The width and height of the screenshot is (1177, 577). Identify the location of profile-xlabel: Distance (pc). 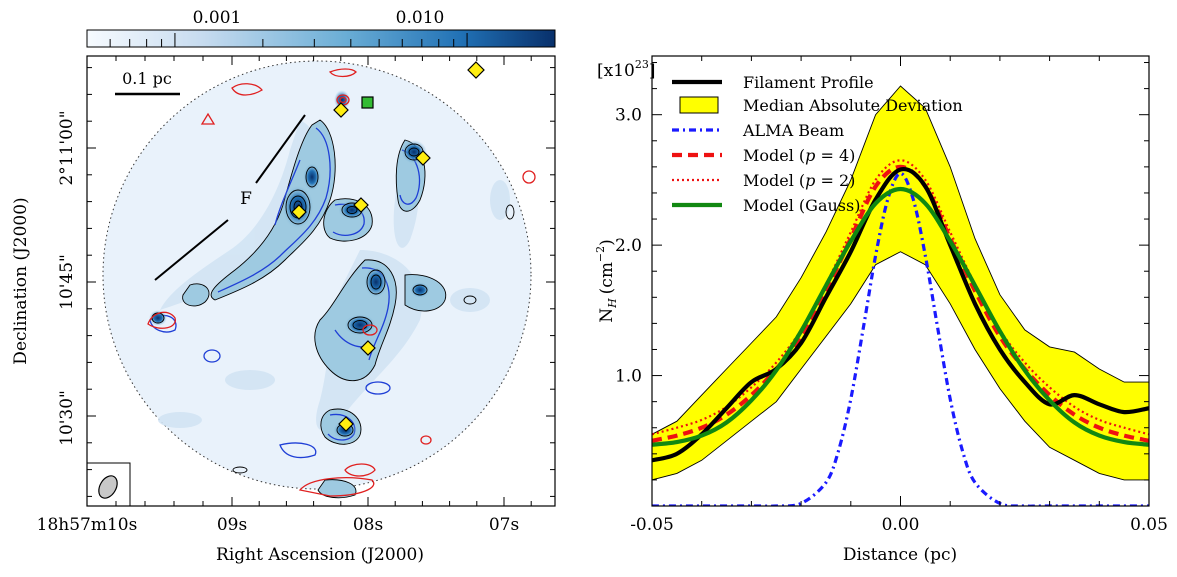
(900, 555).